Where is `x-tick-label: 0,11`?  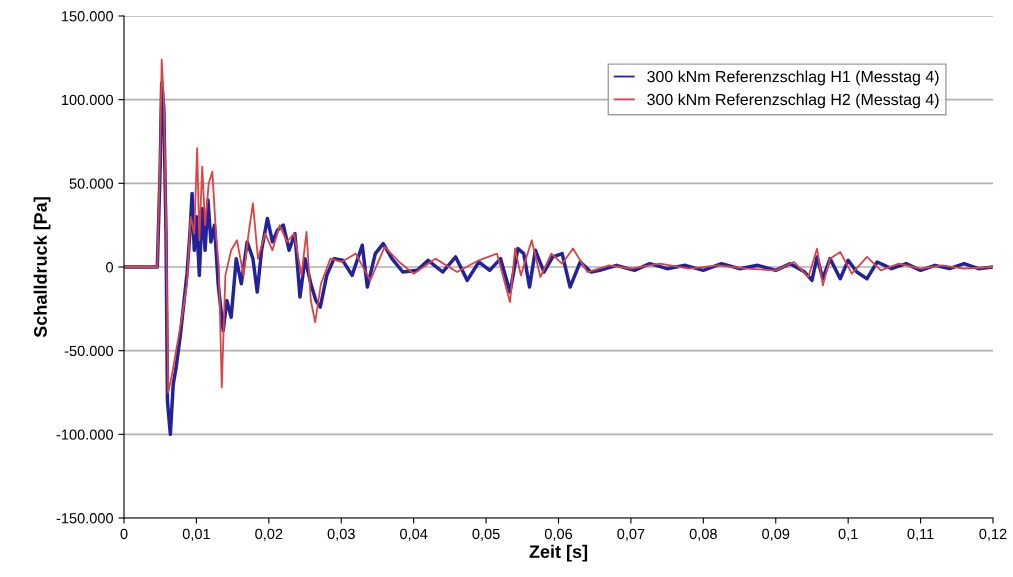 x-tick-label: 0,11 is located at coordinates (920, 534).